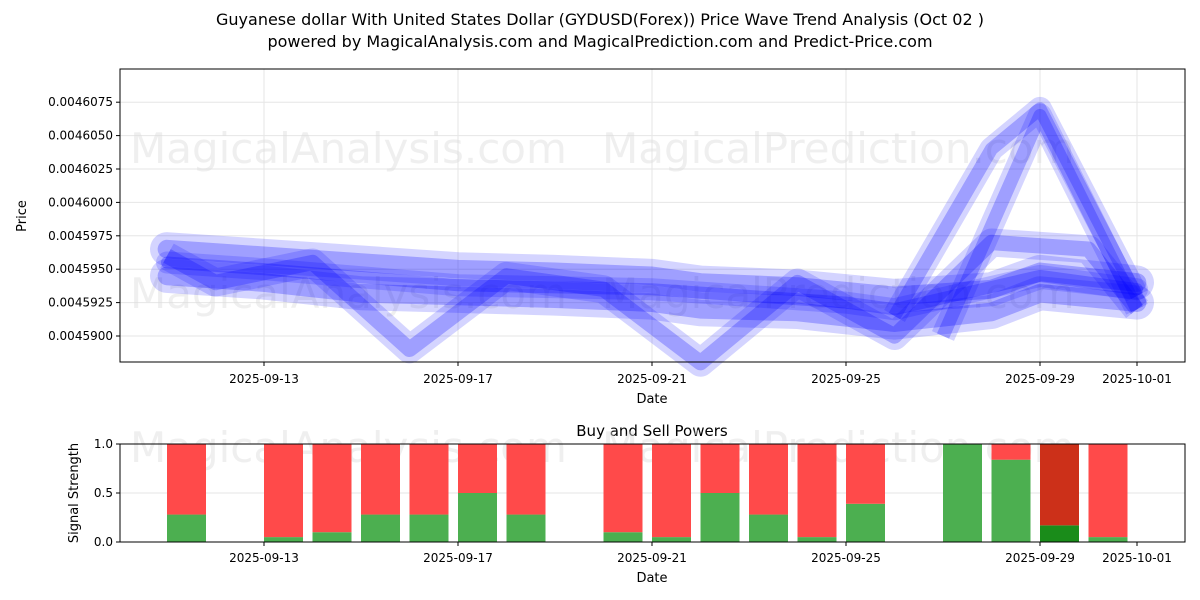  I want to click on plot-frame, so click(652, 493).